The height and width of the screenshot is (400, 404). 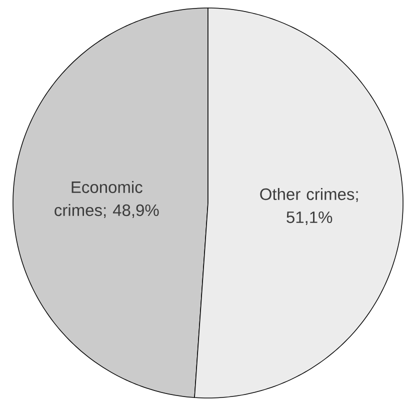 I want to click on slice-label: Other crimes; 51,1%, so click(x=309, y=207).